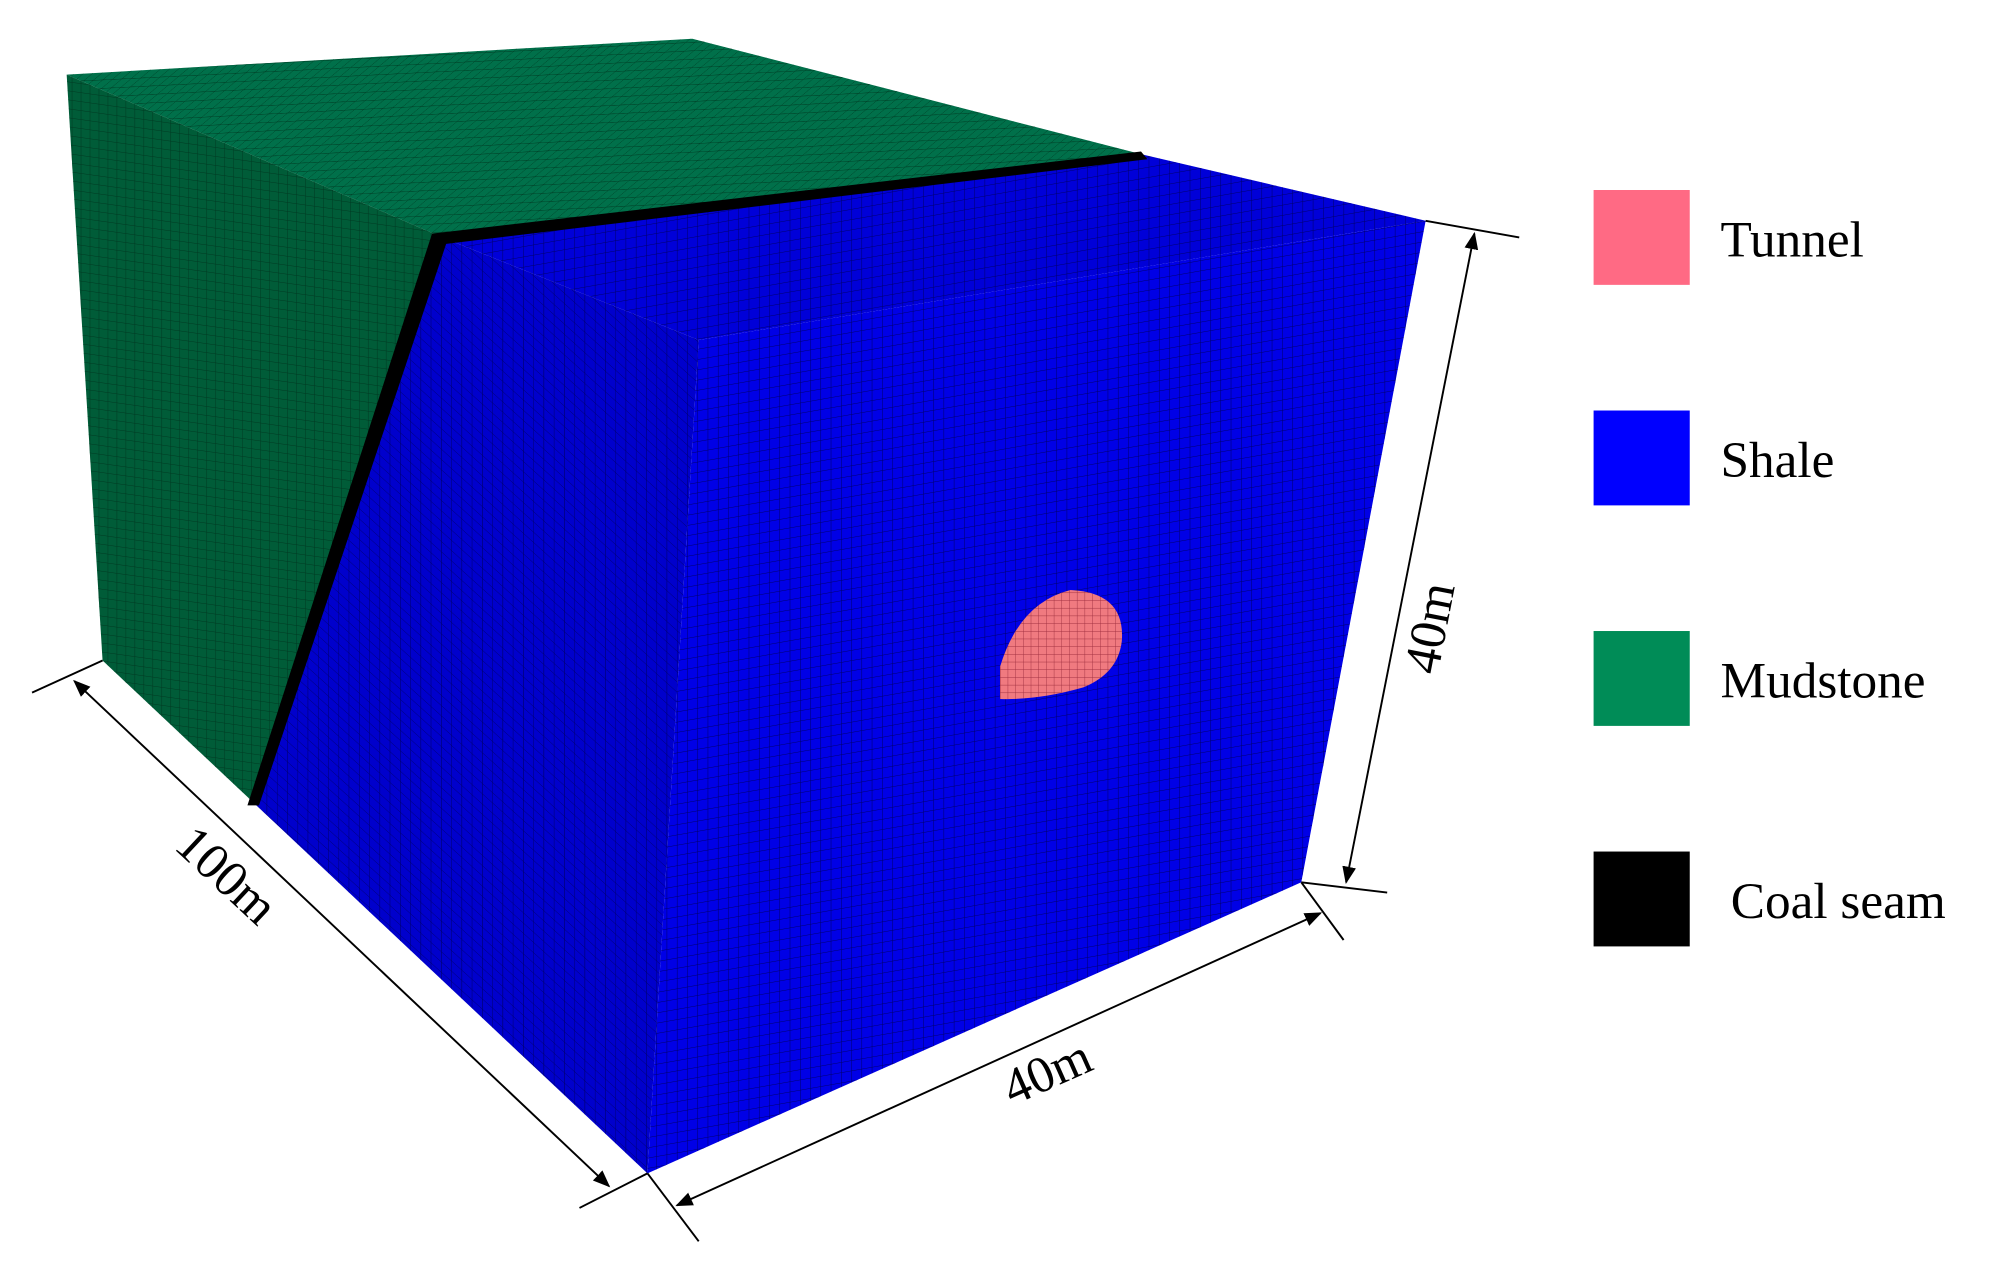 This screenshot has width=2000, height=1280. Describe the element at coordinates (1792, 240) in the screenshot. I see `legend-label: Tunnel` at that location.